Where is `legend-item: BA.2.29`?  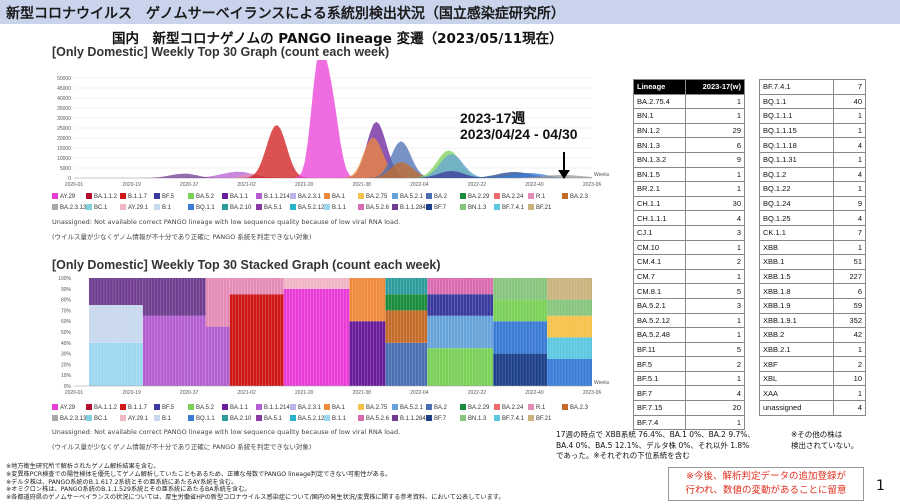
legend-item: BA.2.29 is located at coordinates (474, 196).